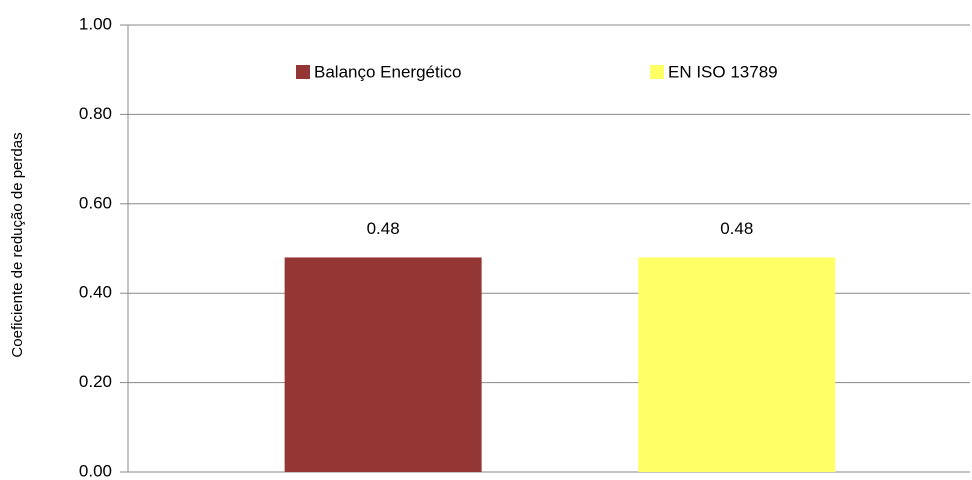 The height and width of the screenshot is (480, 972). Describe the element at coordinates (95, 113) in the screenshot. I see `y-tick-label: 0.80` at that location.